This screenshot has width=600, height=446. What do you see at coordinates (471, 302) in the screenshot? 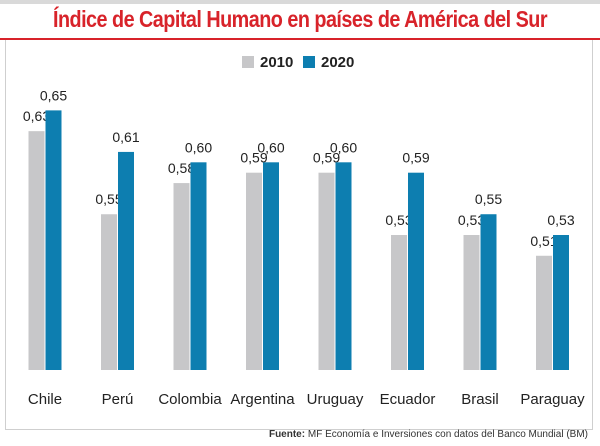
I see `bar-2010-brasil` at bounding box center [471, 302].